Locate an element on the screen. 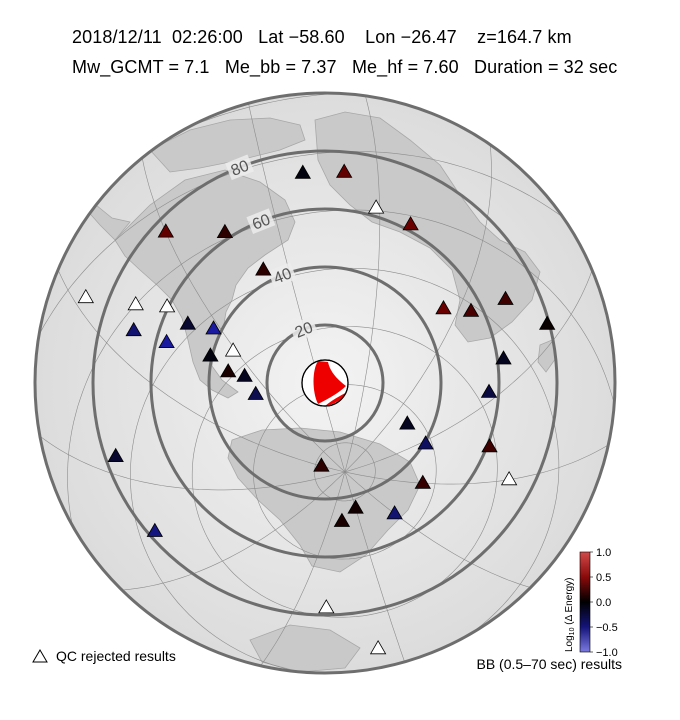  event-depth: z=164.7 km is located at coordinates (524, 37).